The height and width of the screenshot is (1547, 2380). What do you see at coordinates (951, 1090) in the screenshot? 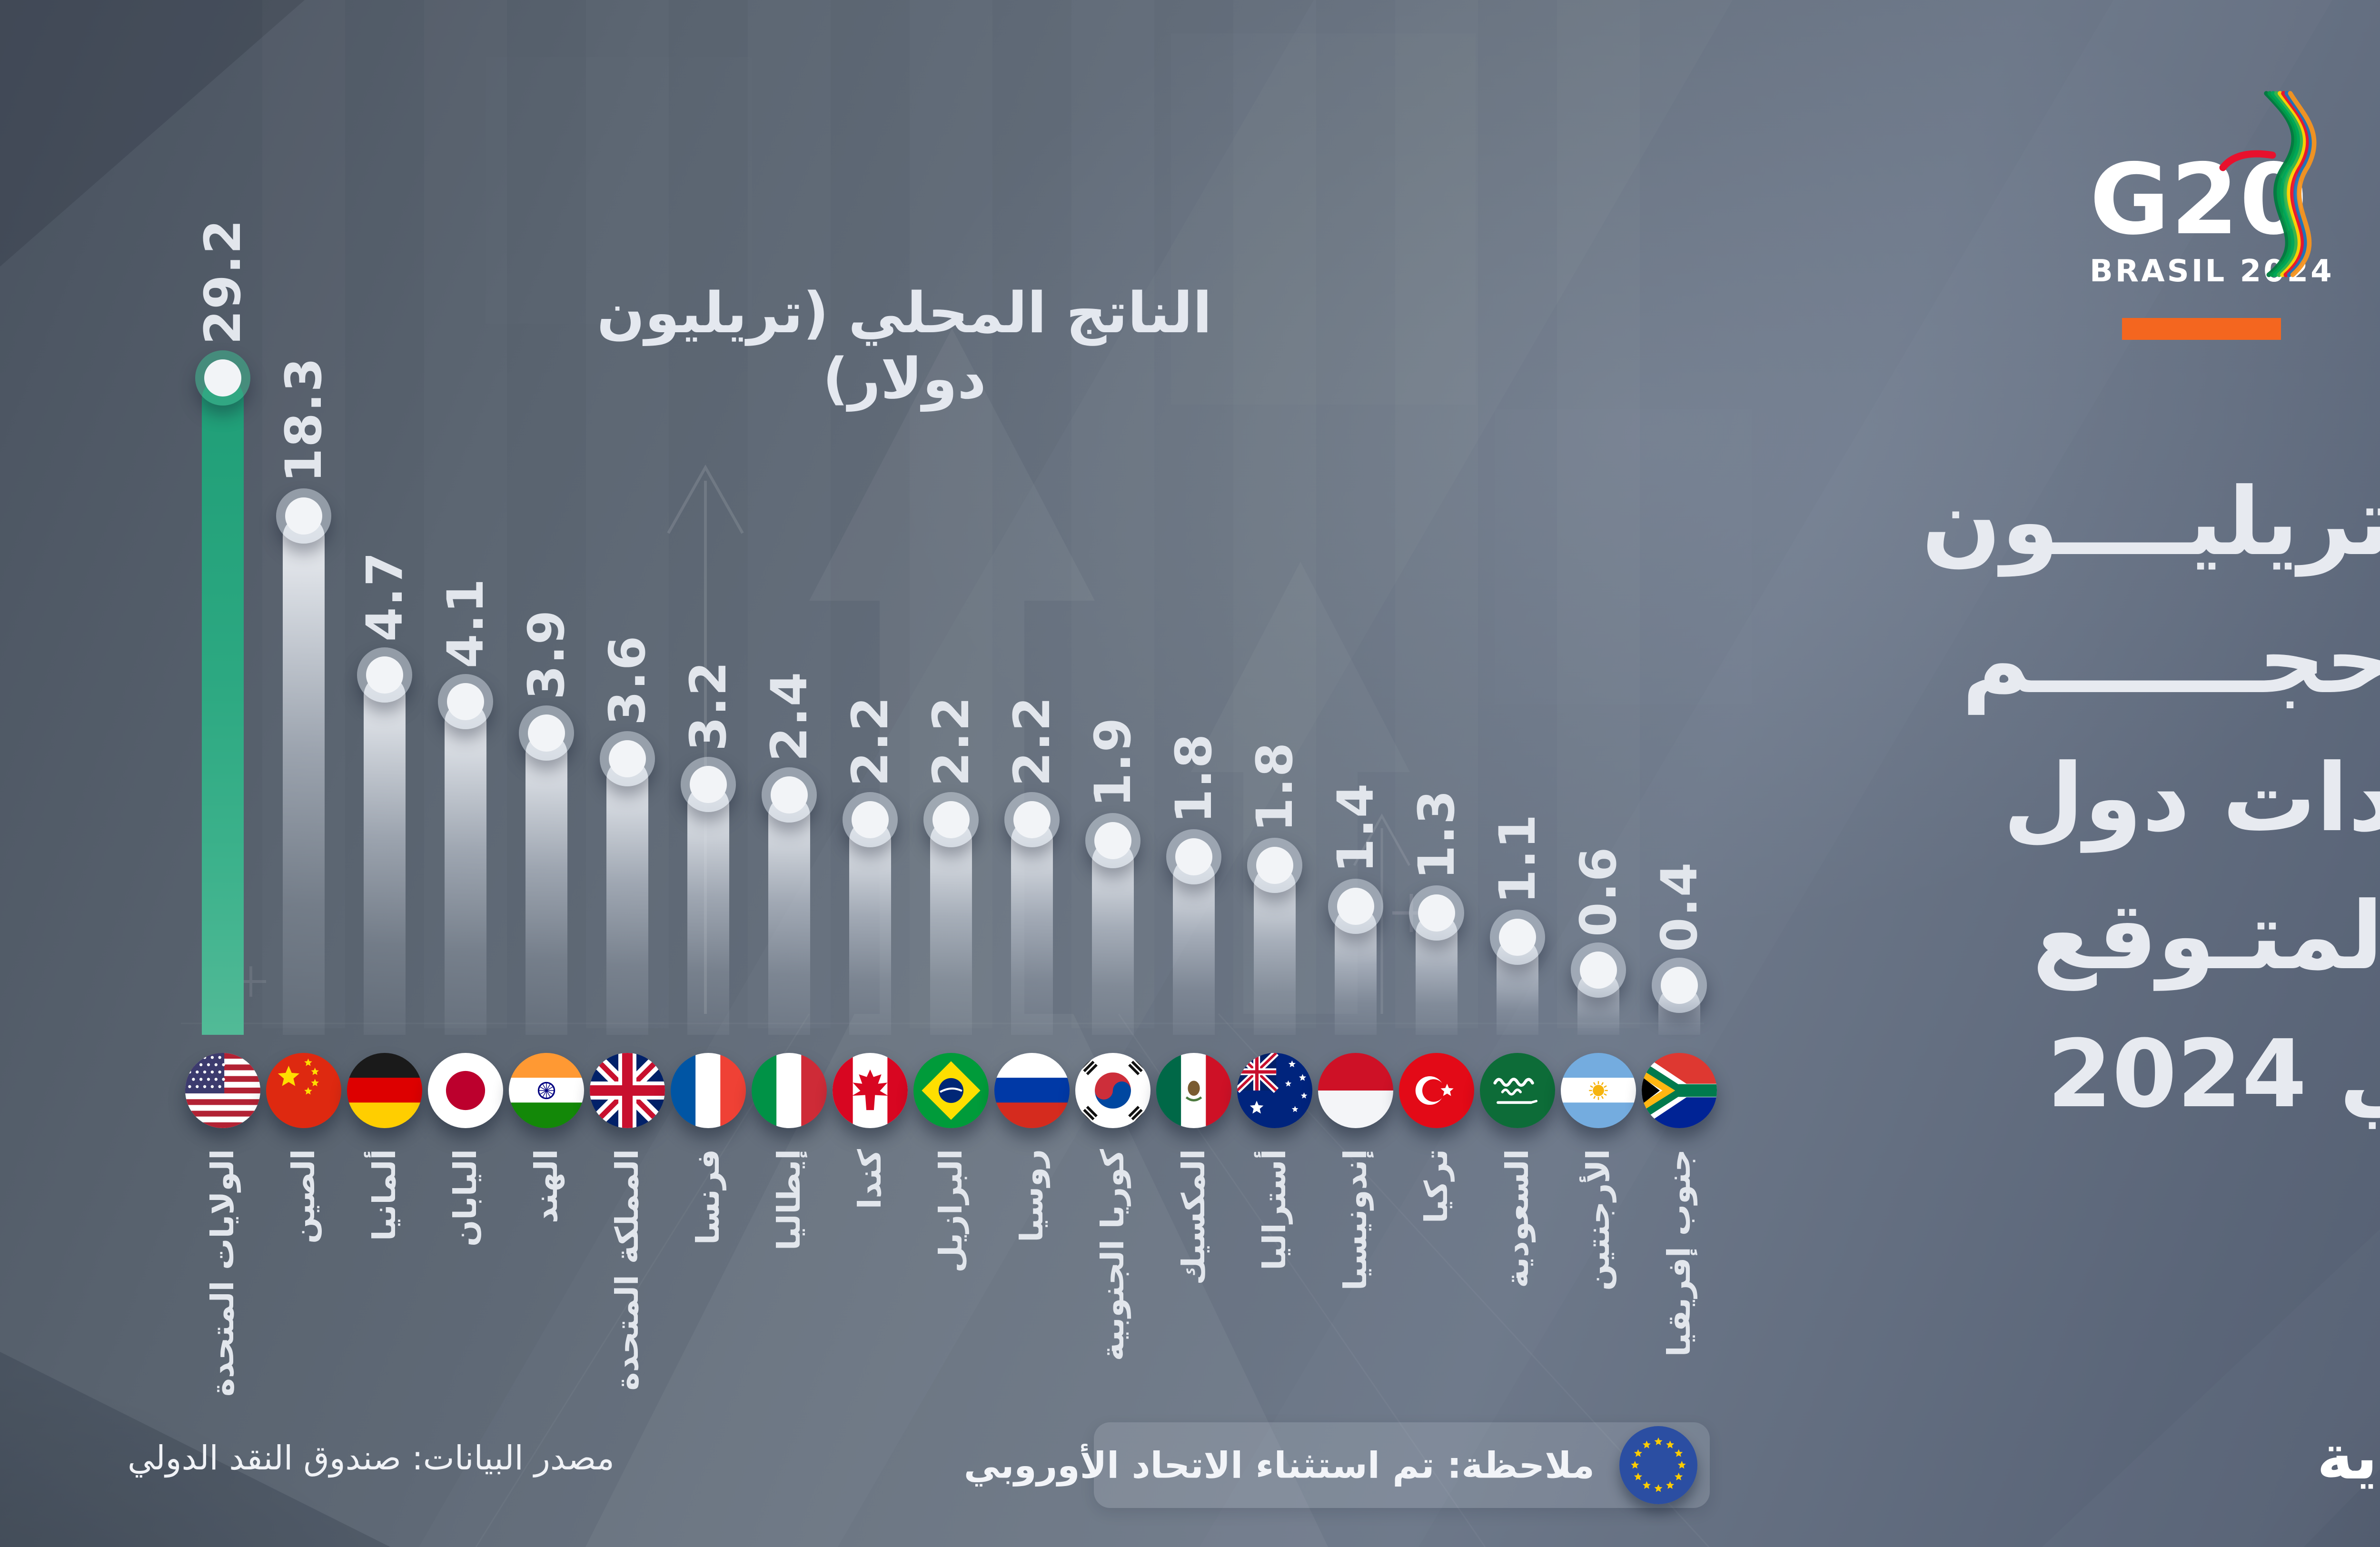
I see `flag-br-icon` at bounding box center [951, 1090].